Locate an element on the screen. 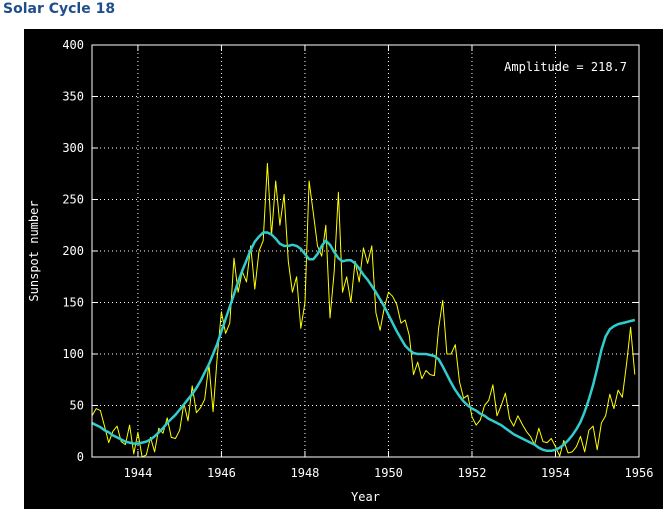 The height and width of the screenshot is (509, 665). x-tick-label: 1954 is located at coordinates (555, 473).